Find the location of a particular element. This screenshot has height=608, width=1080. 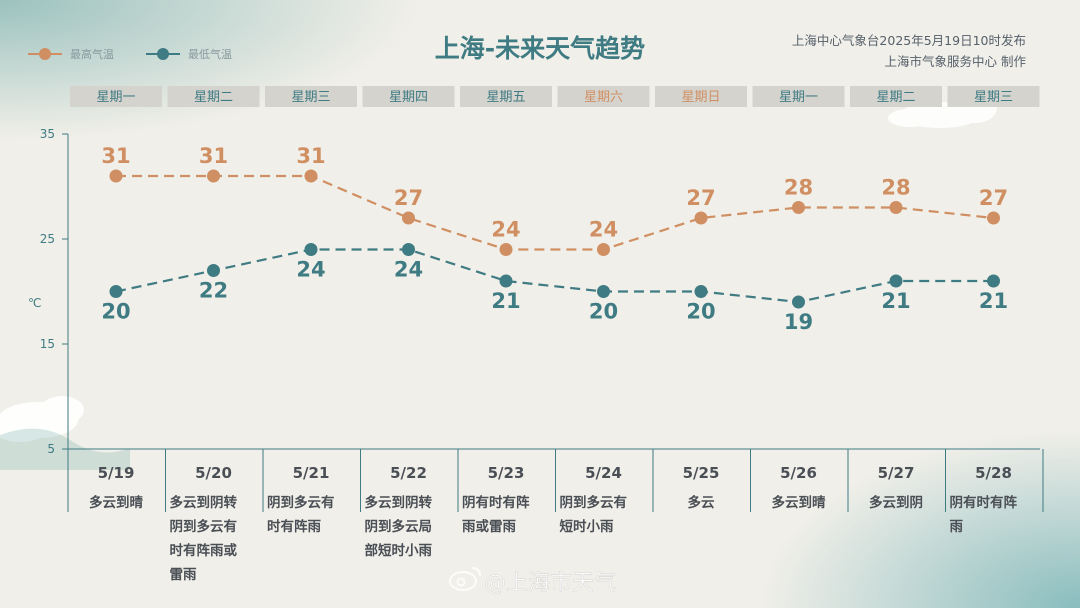

date-label: 5/23 is located at coordinates (506, 473).